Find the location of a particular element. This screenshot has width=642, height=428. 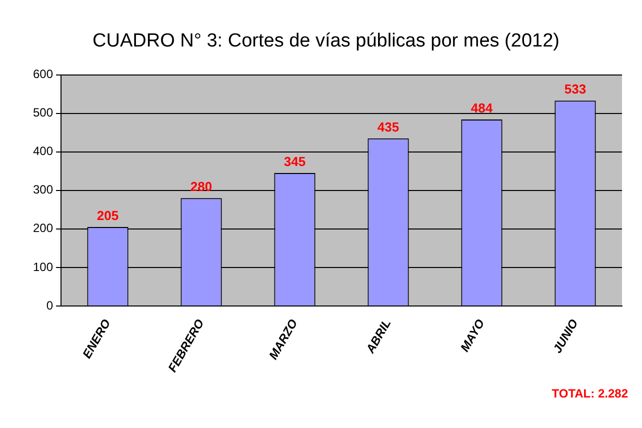

y-tick-label: 200 is located at coordinates (43, 228).